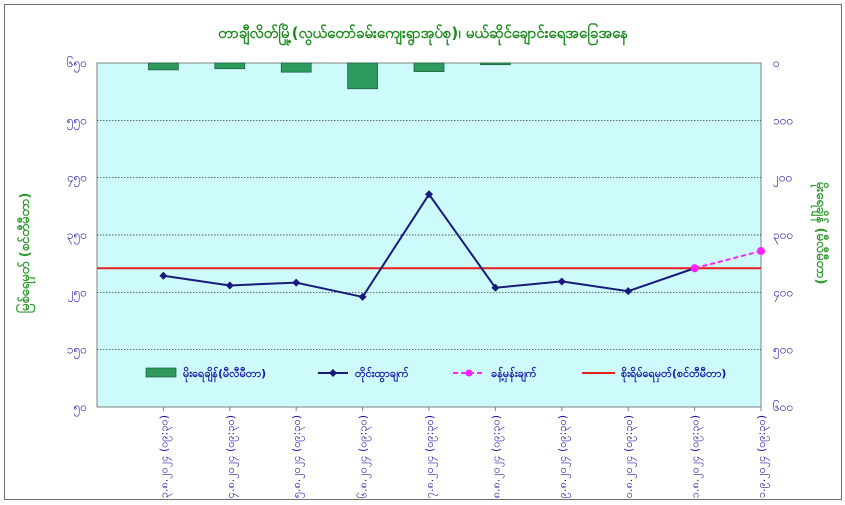 The width and height of the screenshot is (845, 505). I want to click on forecast-line, so click(727, 260).